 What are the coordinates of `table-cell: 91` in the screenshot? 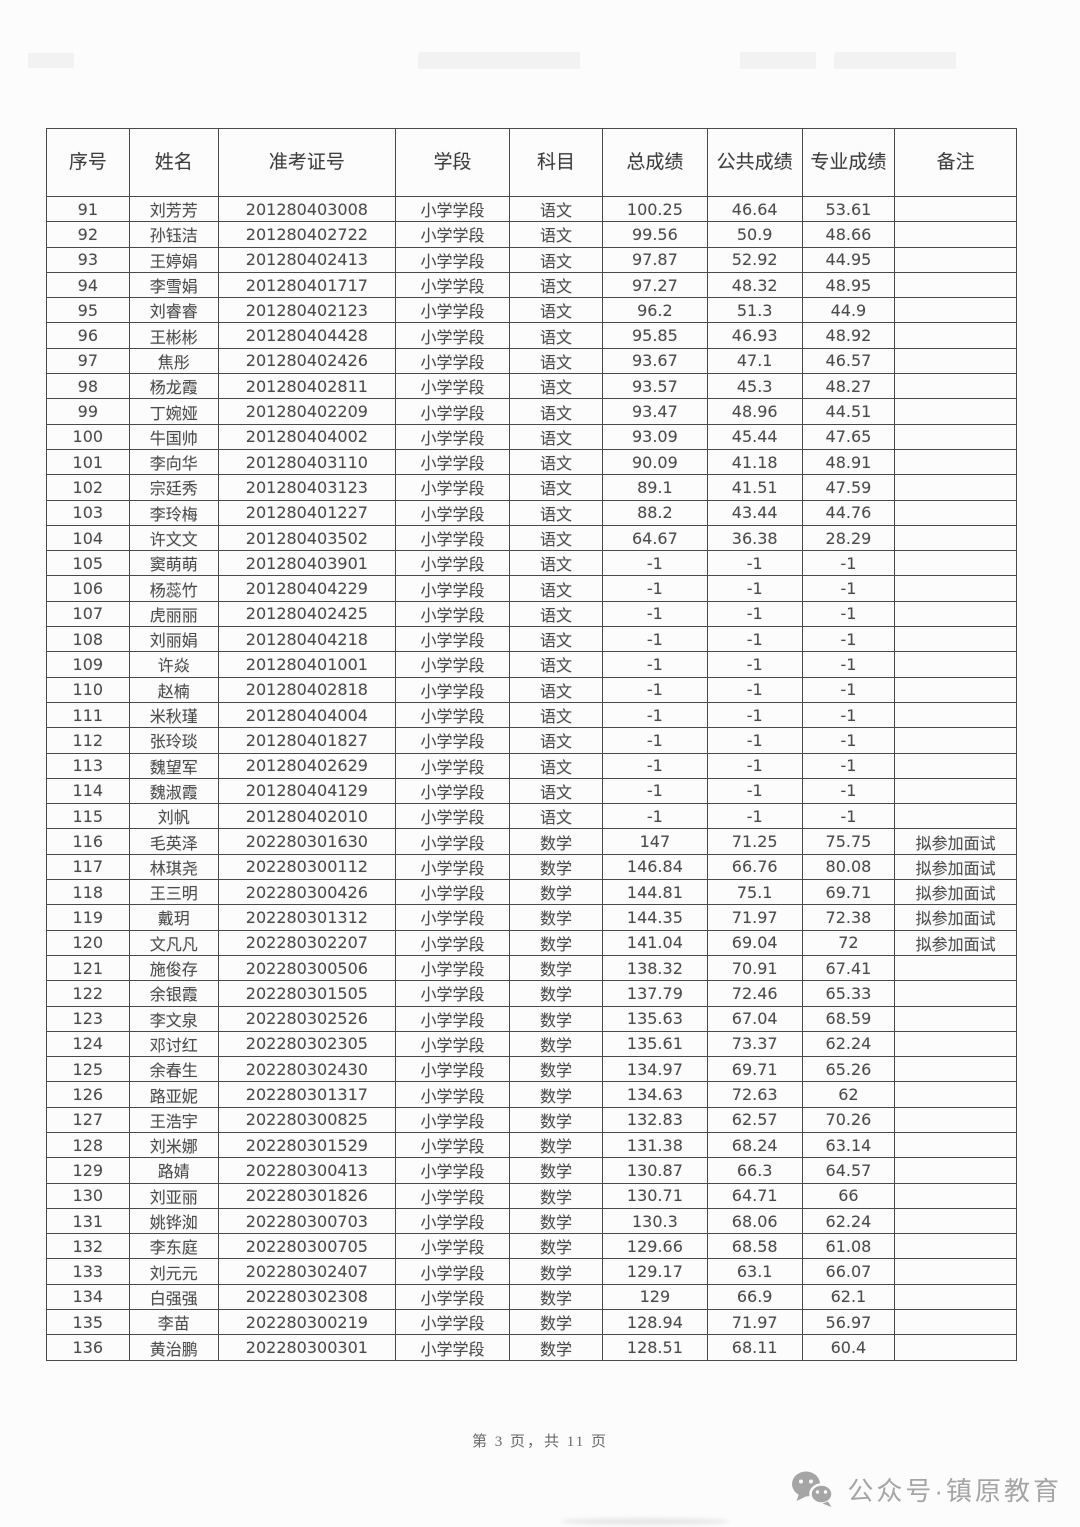 It's located at (88, 209).